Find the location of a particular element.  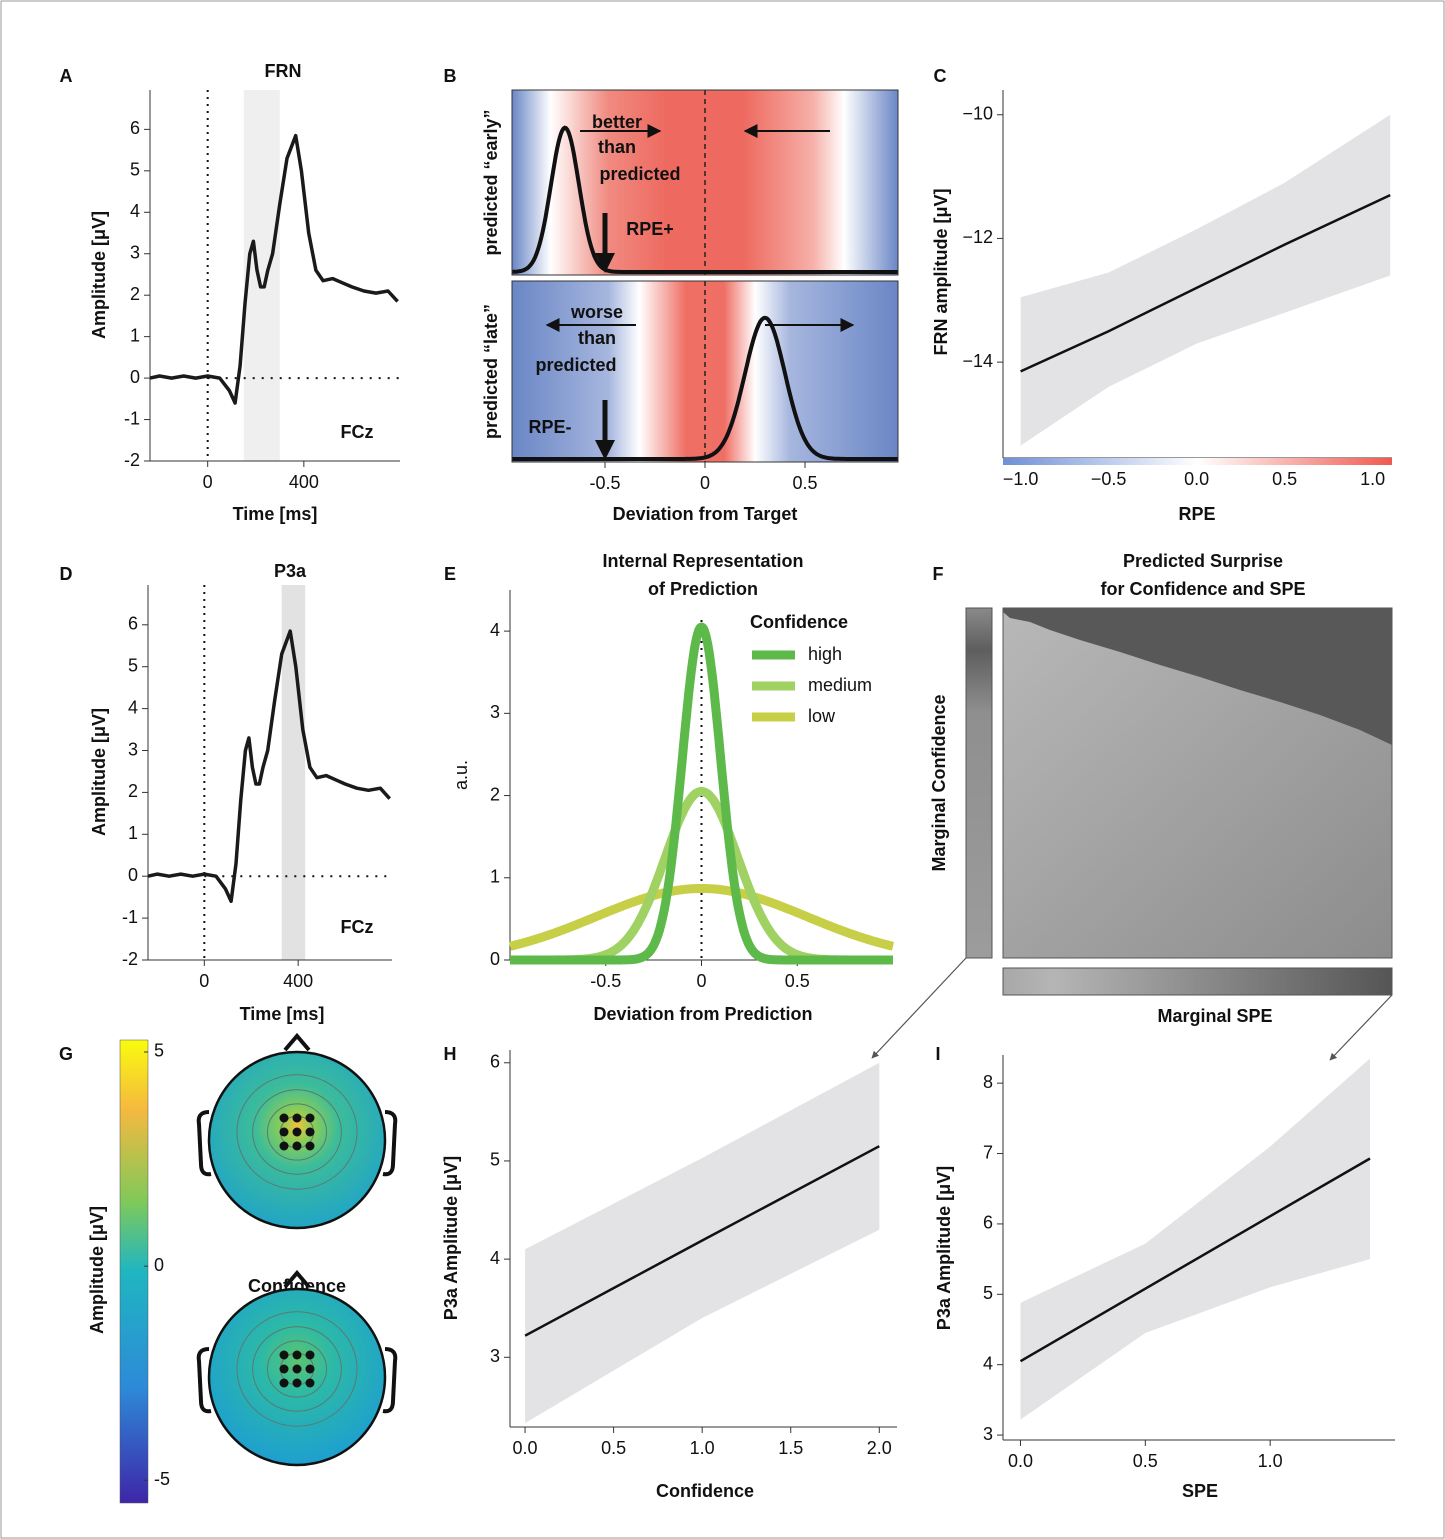

panel-letter: G is located at coordinates (66, 1054).